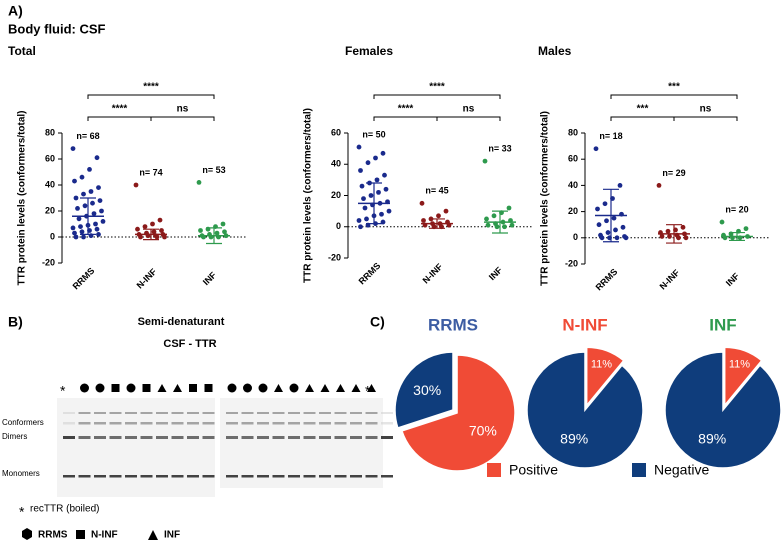 The height and width of the screenshot is (542, 784). What do you see at coordinates (213, 170) in the screenshot?
I see `n-label: n= 53` at bounding box center [213, 170].